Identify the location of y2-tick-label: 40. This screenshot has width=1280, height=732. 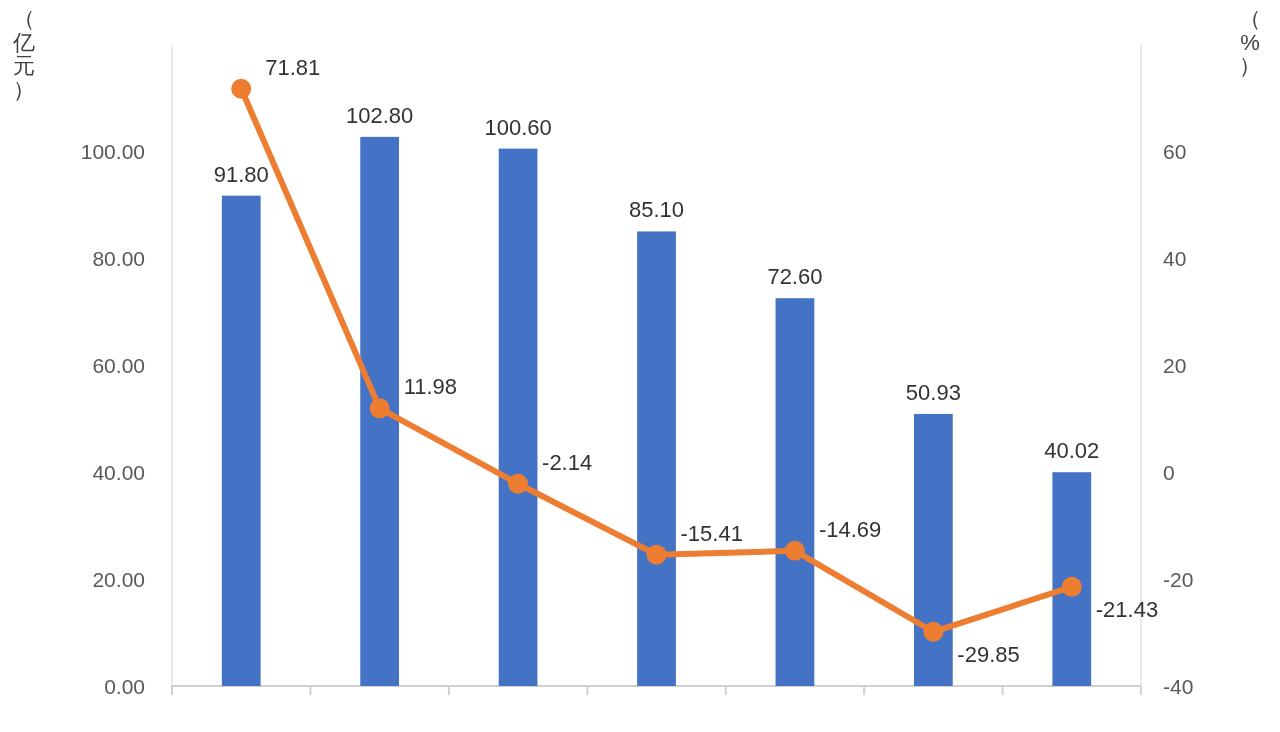
(1175, 259).